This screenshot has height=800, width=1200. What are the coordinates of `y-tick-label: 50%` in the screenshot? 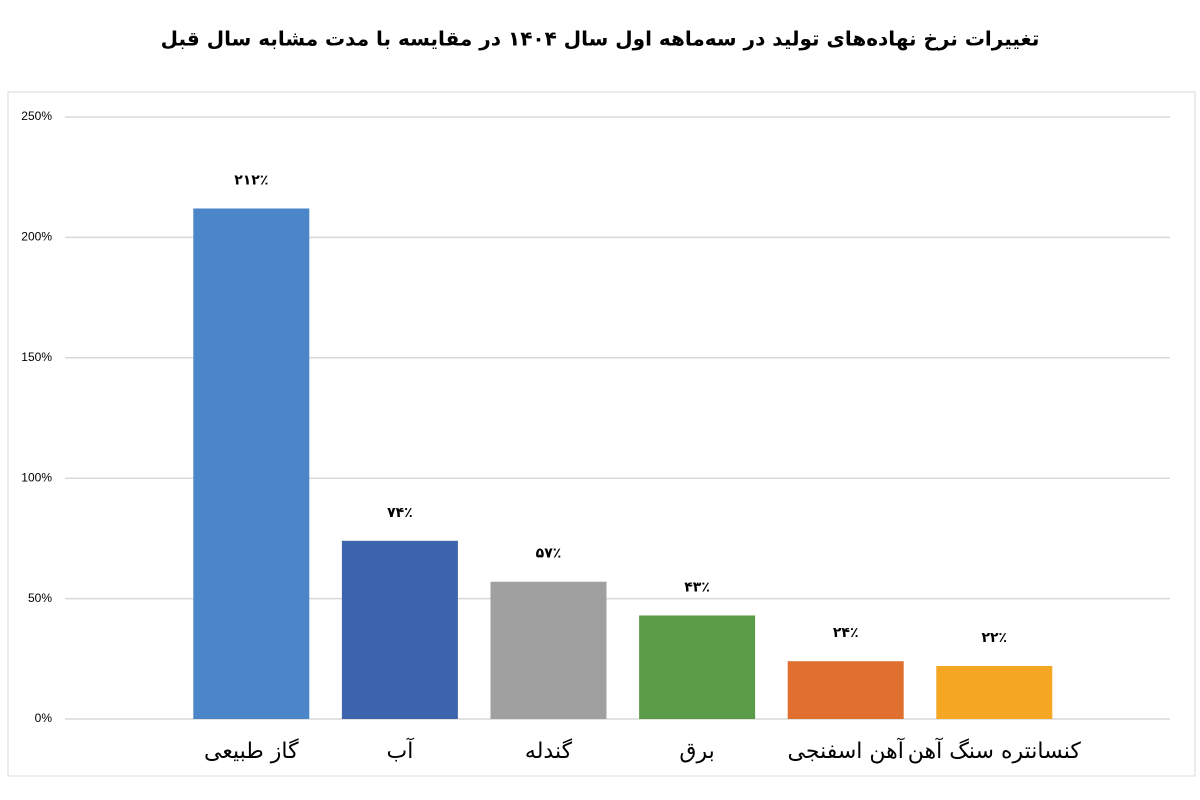 It's located at (40, 598).